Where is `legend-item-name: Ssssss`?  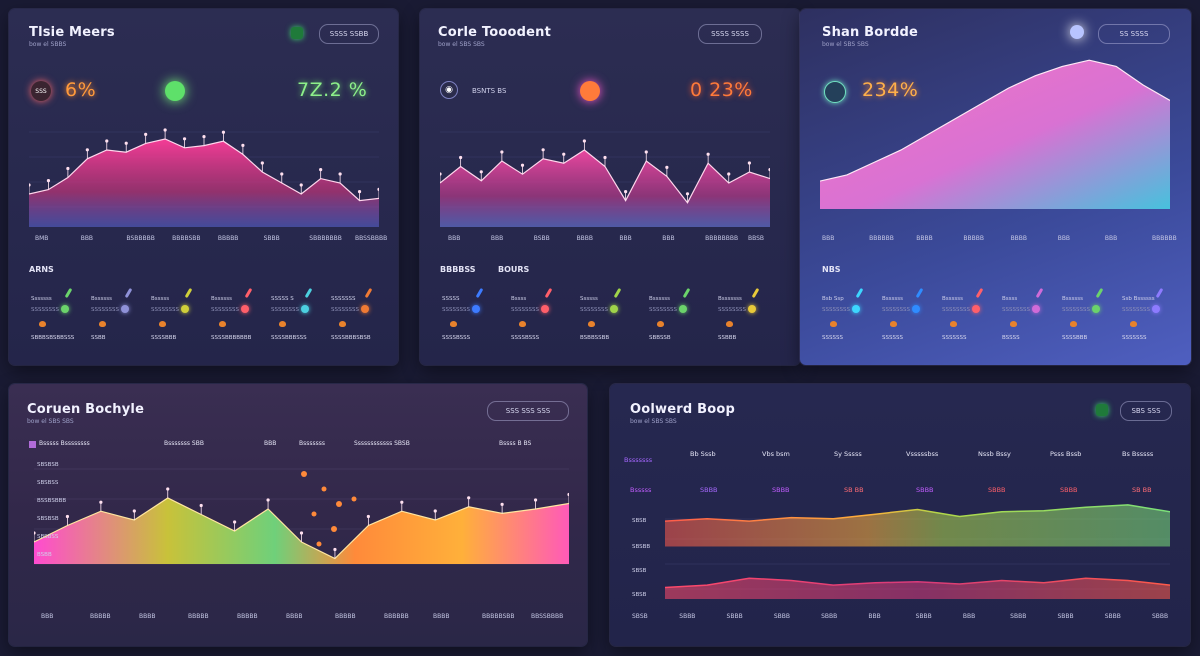
legend-item-name: Ssssss is located at coordinates (589, 299).